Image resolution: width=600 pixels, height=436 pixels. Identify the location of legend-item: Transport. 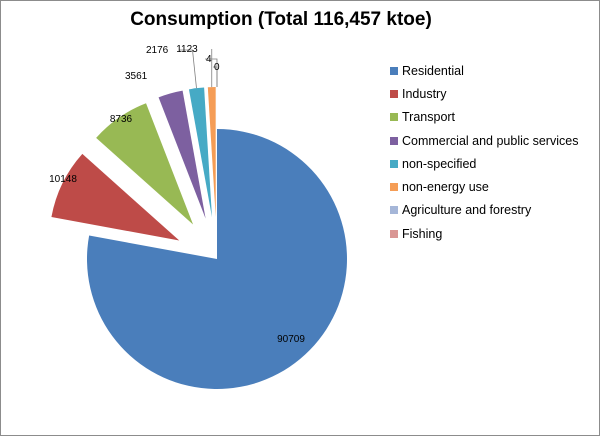
(484, 117).